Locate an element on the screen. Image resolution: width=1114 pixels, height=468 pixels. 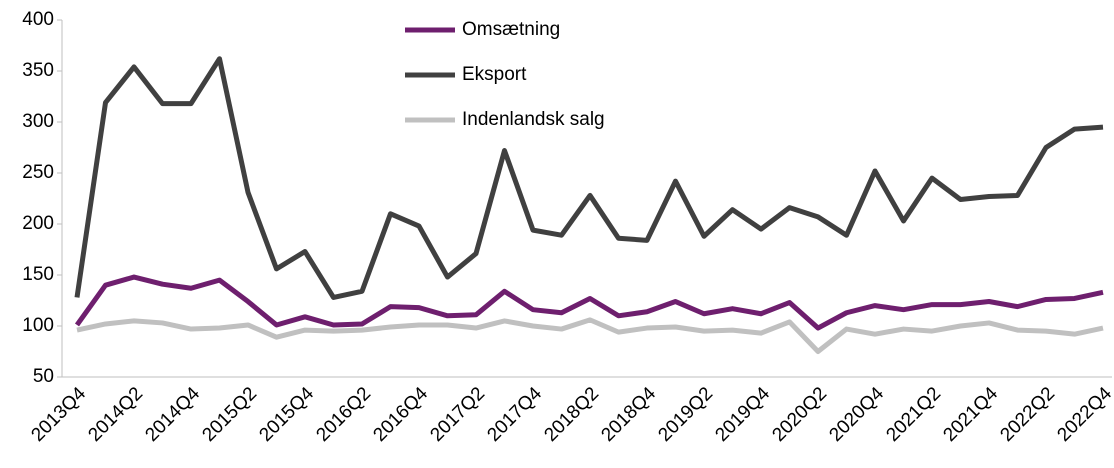
x-tick-label: 2017Q2 is located at coordinates (457, 414).